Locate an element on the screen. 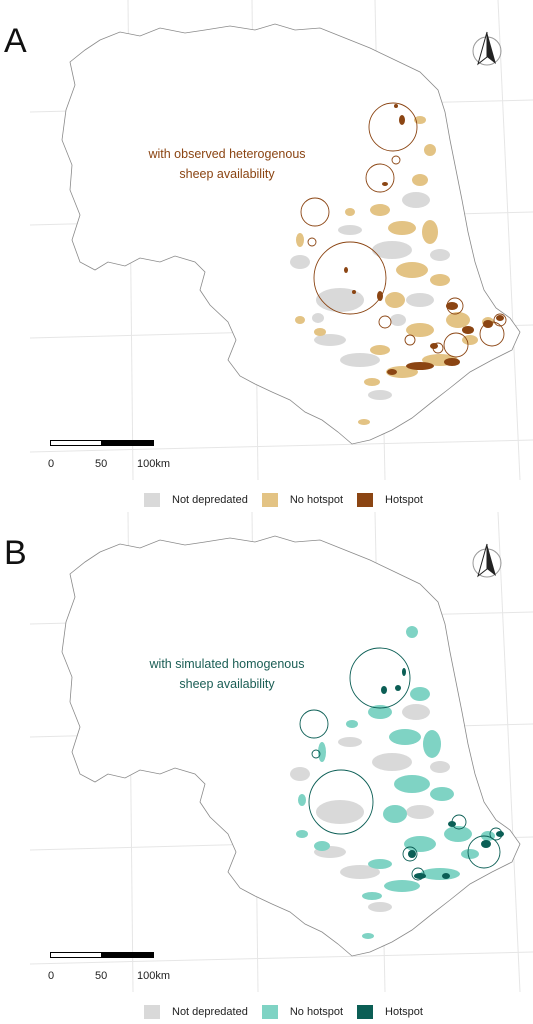 This screenshot has width=533, height=1024. panel-letter: A is located at coordinates (15, 41).